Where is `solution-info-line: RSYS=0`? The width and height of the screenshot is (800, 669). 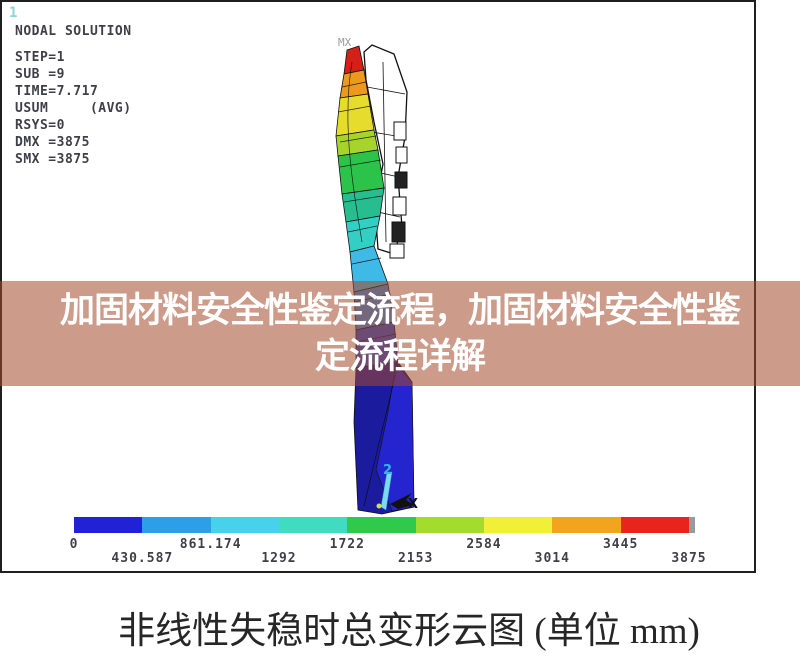 solution-info-line: RSYS=0 is located at coordinates (40, 125).